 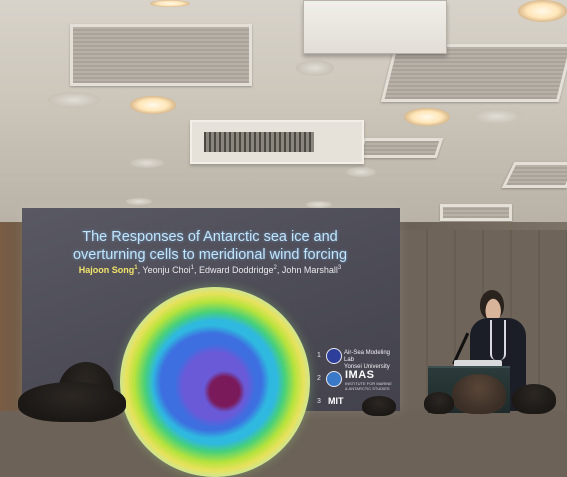 I want to click on ceiling-vent-edge, so click(x=534, y=175).